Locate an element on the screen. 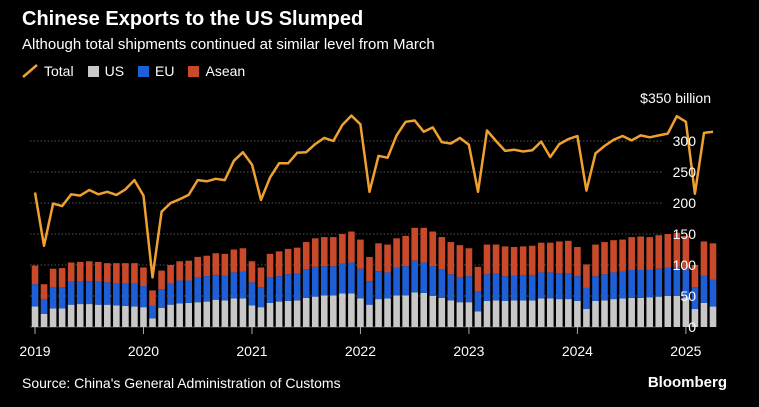 The width and height of the screenshot is (759, 407). y-axis-unit-label: $350 billion is located at coordinates (675, 98).